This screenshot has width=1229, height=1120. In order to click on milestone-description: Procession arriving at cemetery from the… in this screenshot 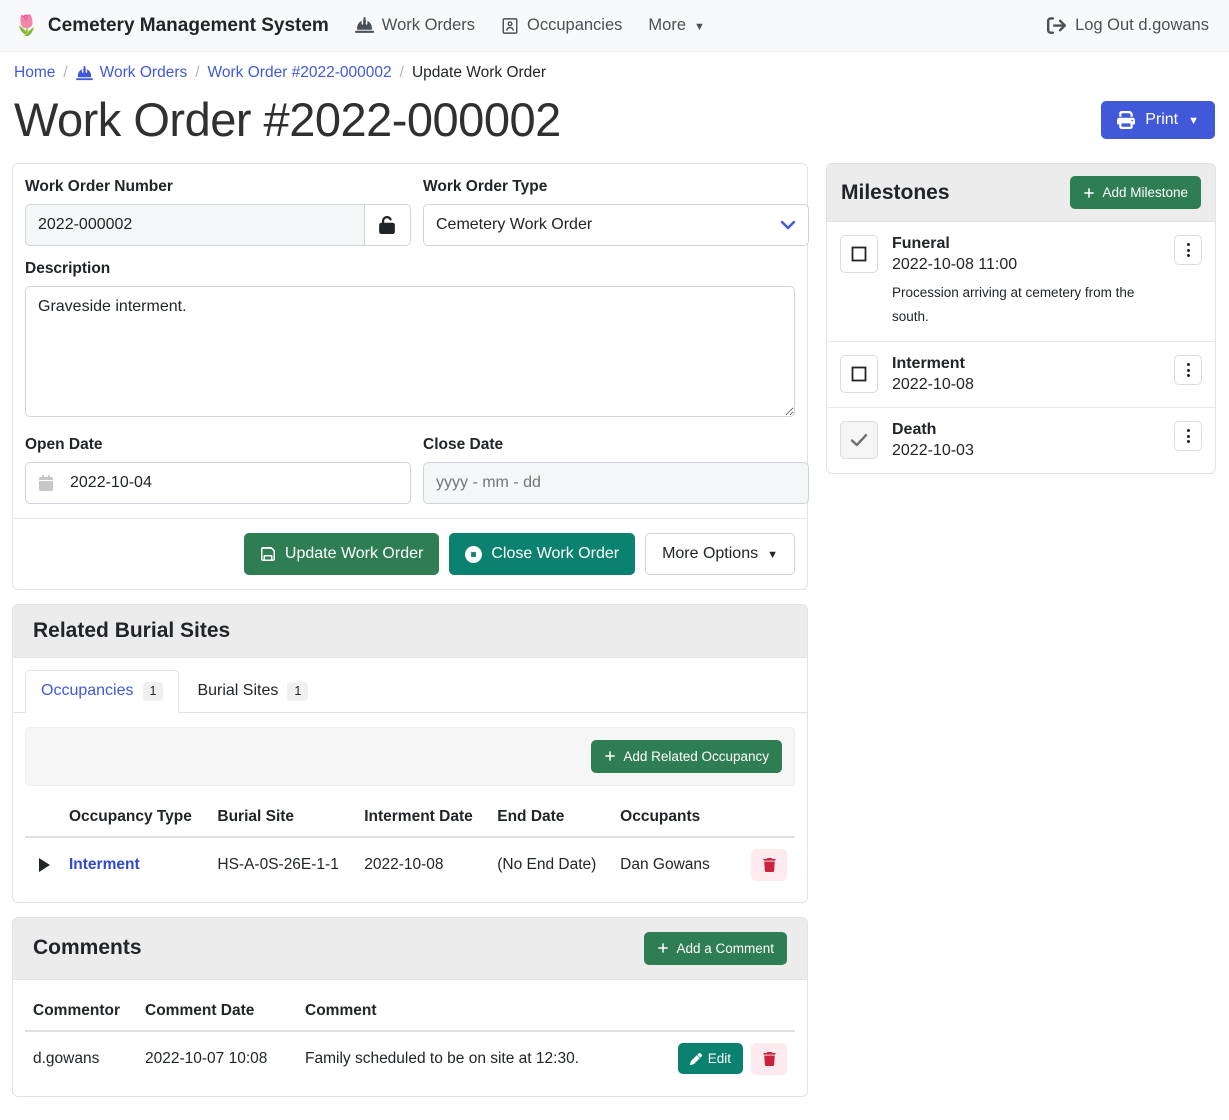, I will do `click(1013, 304)`.